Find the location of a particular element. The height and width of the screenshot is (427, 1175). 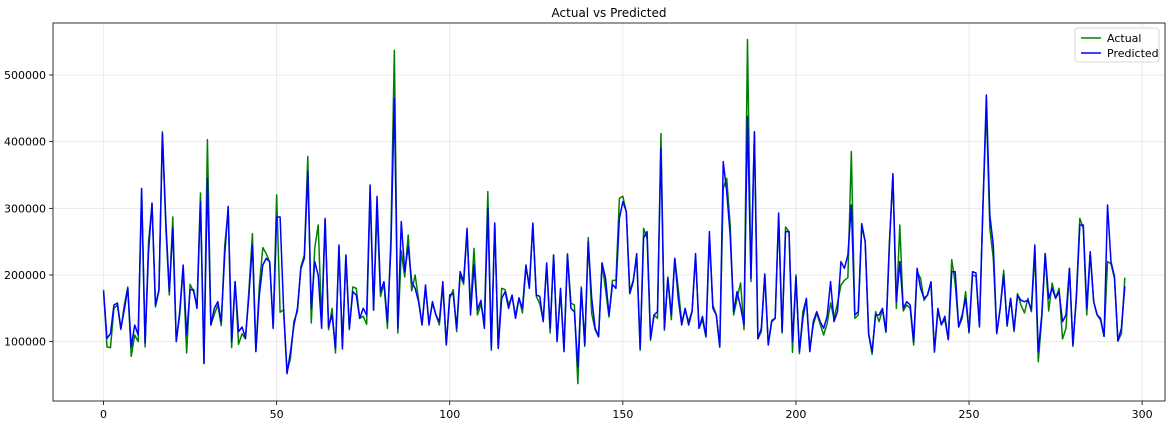

x-tick-label: 100 is located at coordinates (449, 414).